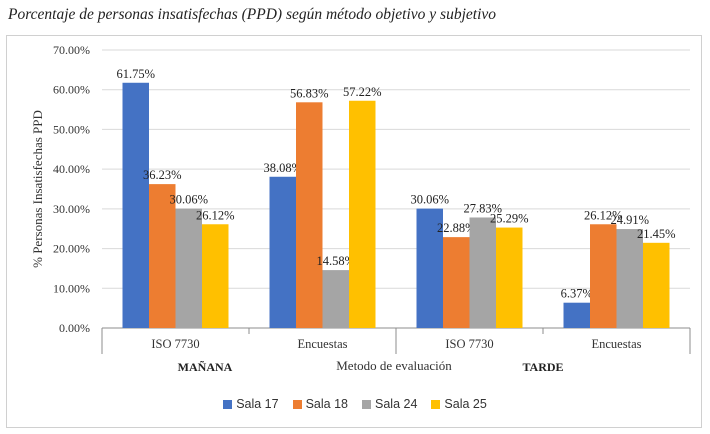 Image resolution: width=710 pixels, height=434 pixels. Describe the element at coordinates (394, 365) in the screenshot. I see `x-axis-title: Metodo de evaluación` at that location.